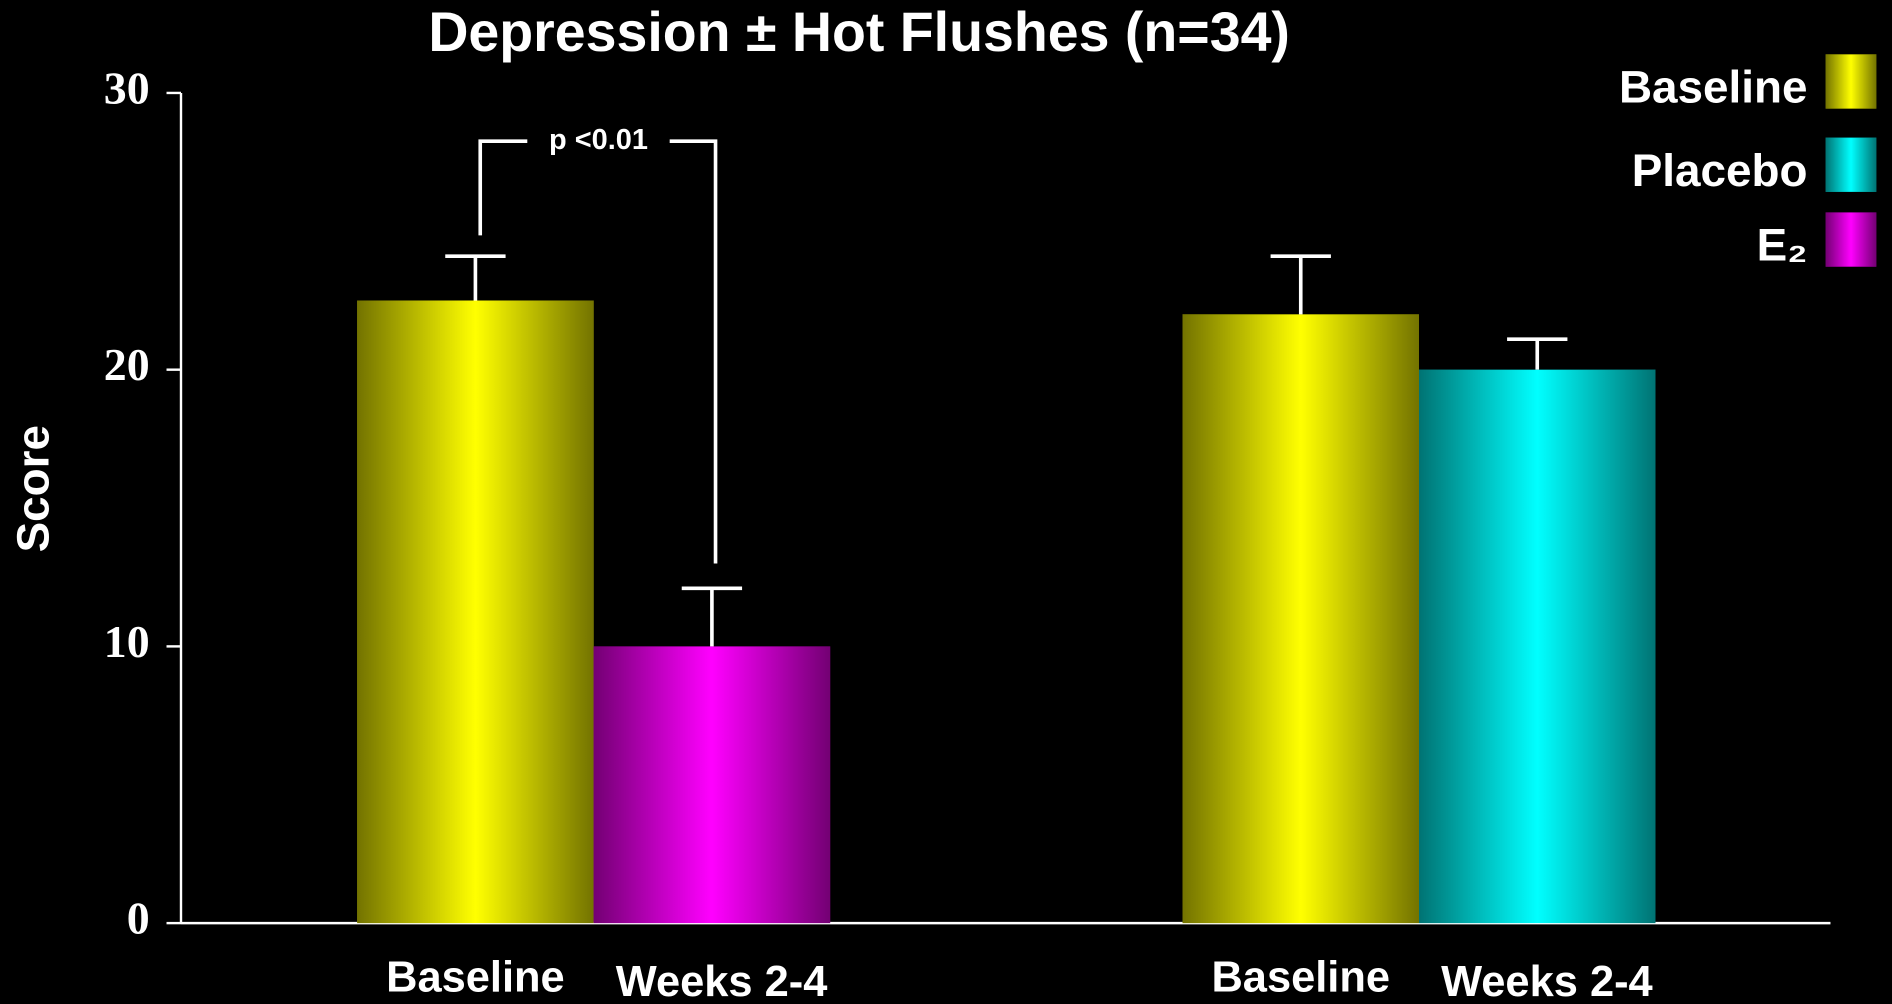 The width and height of the screenshot is (1892, 1004). Describe the element at coordinates (32, 488) in the screenshot. I see `y-axis-label: Score` at that location.